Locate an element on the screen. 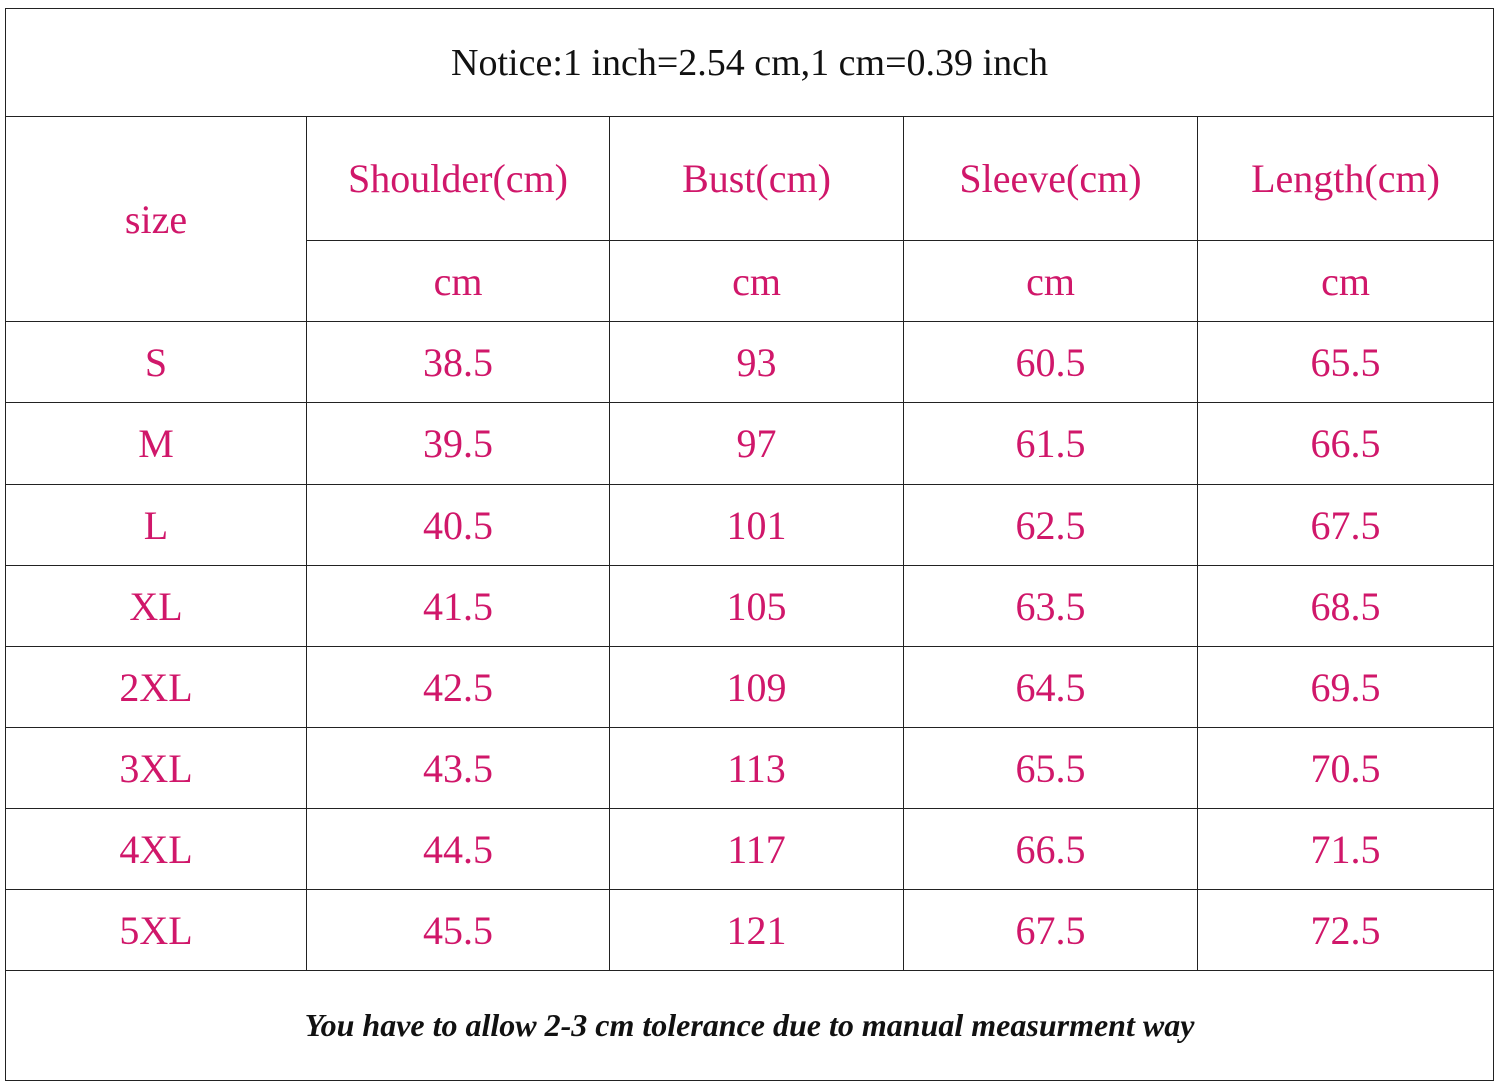  value-cell-text: 63.5 is located at coordinates (1050, 606).